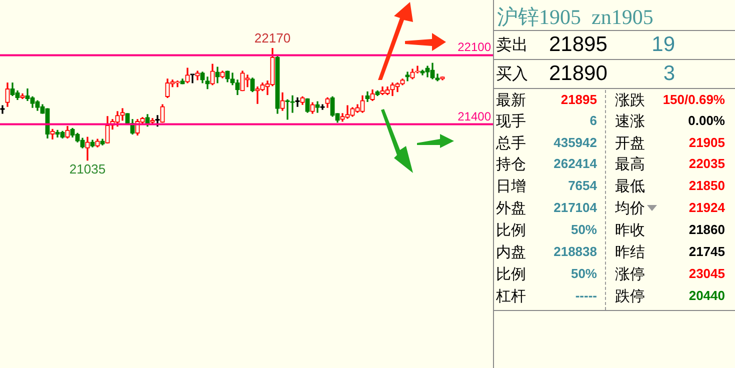 This screenshot has width=735, height=368. What do you see at coordinates (706, 185) in the screenshot?
I see `text: 21850` at bounding box center [706, 185].